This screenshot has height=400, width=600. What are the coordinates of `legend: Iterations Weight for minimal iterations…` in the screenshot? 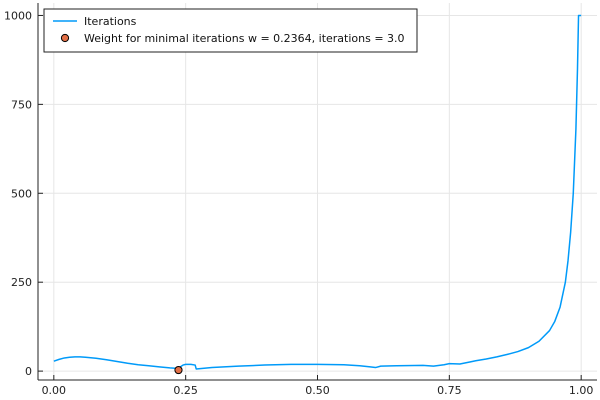 It's located at (230, 30).